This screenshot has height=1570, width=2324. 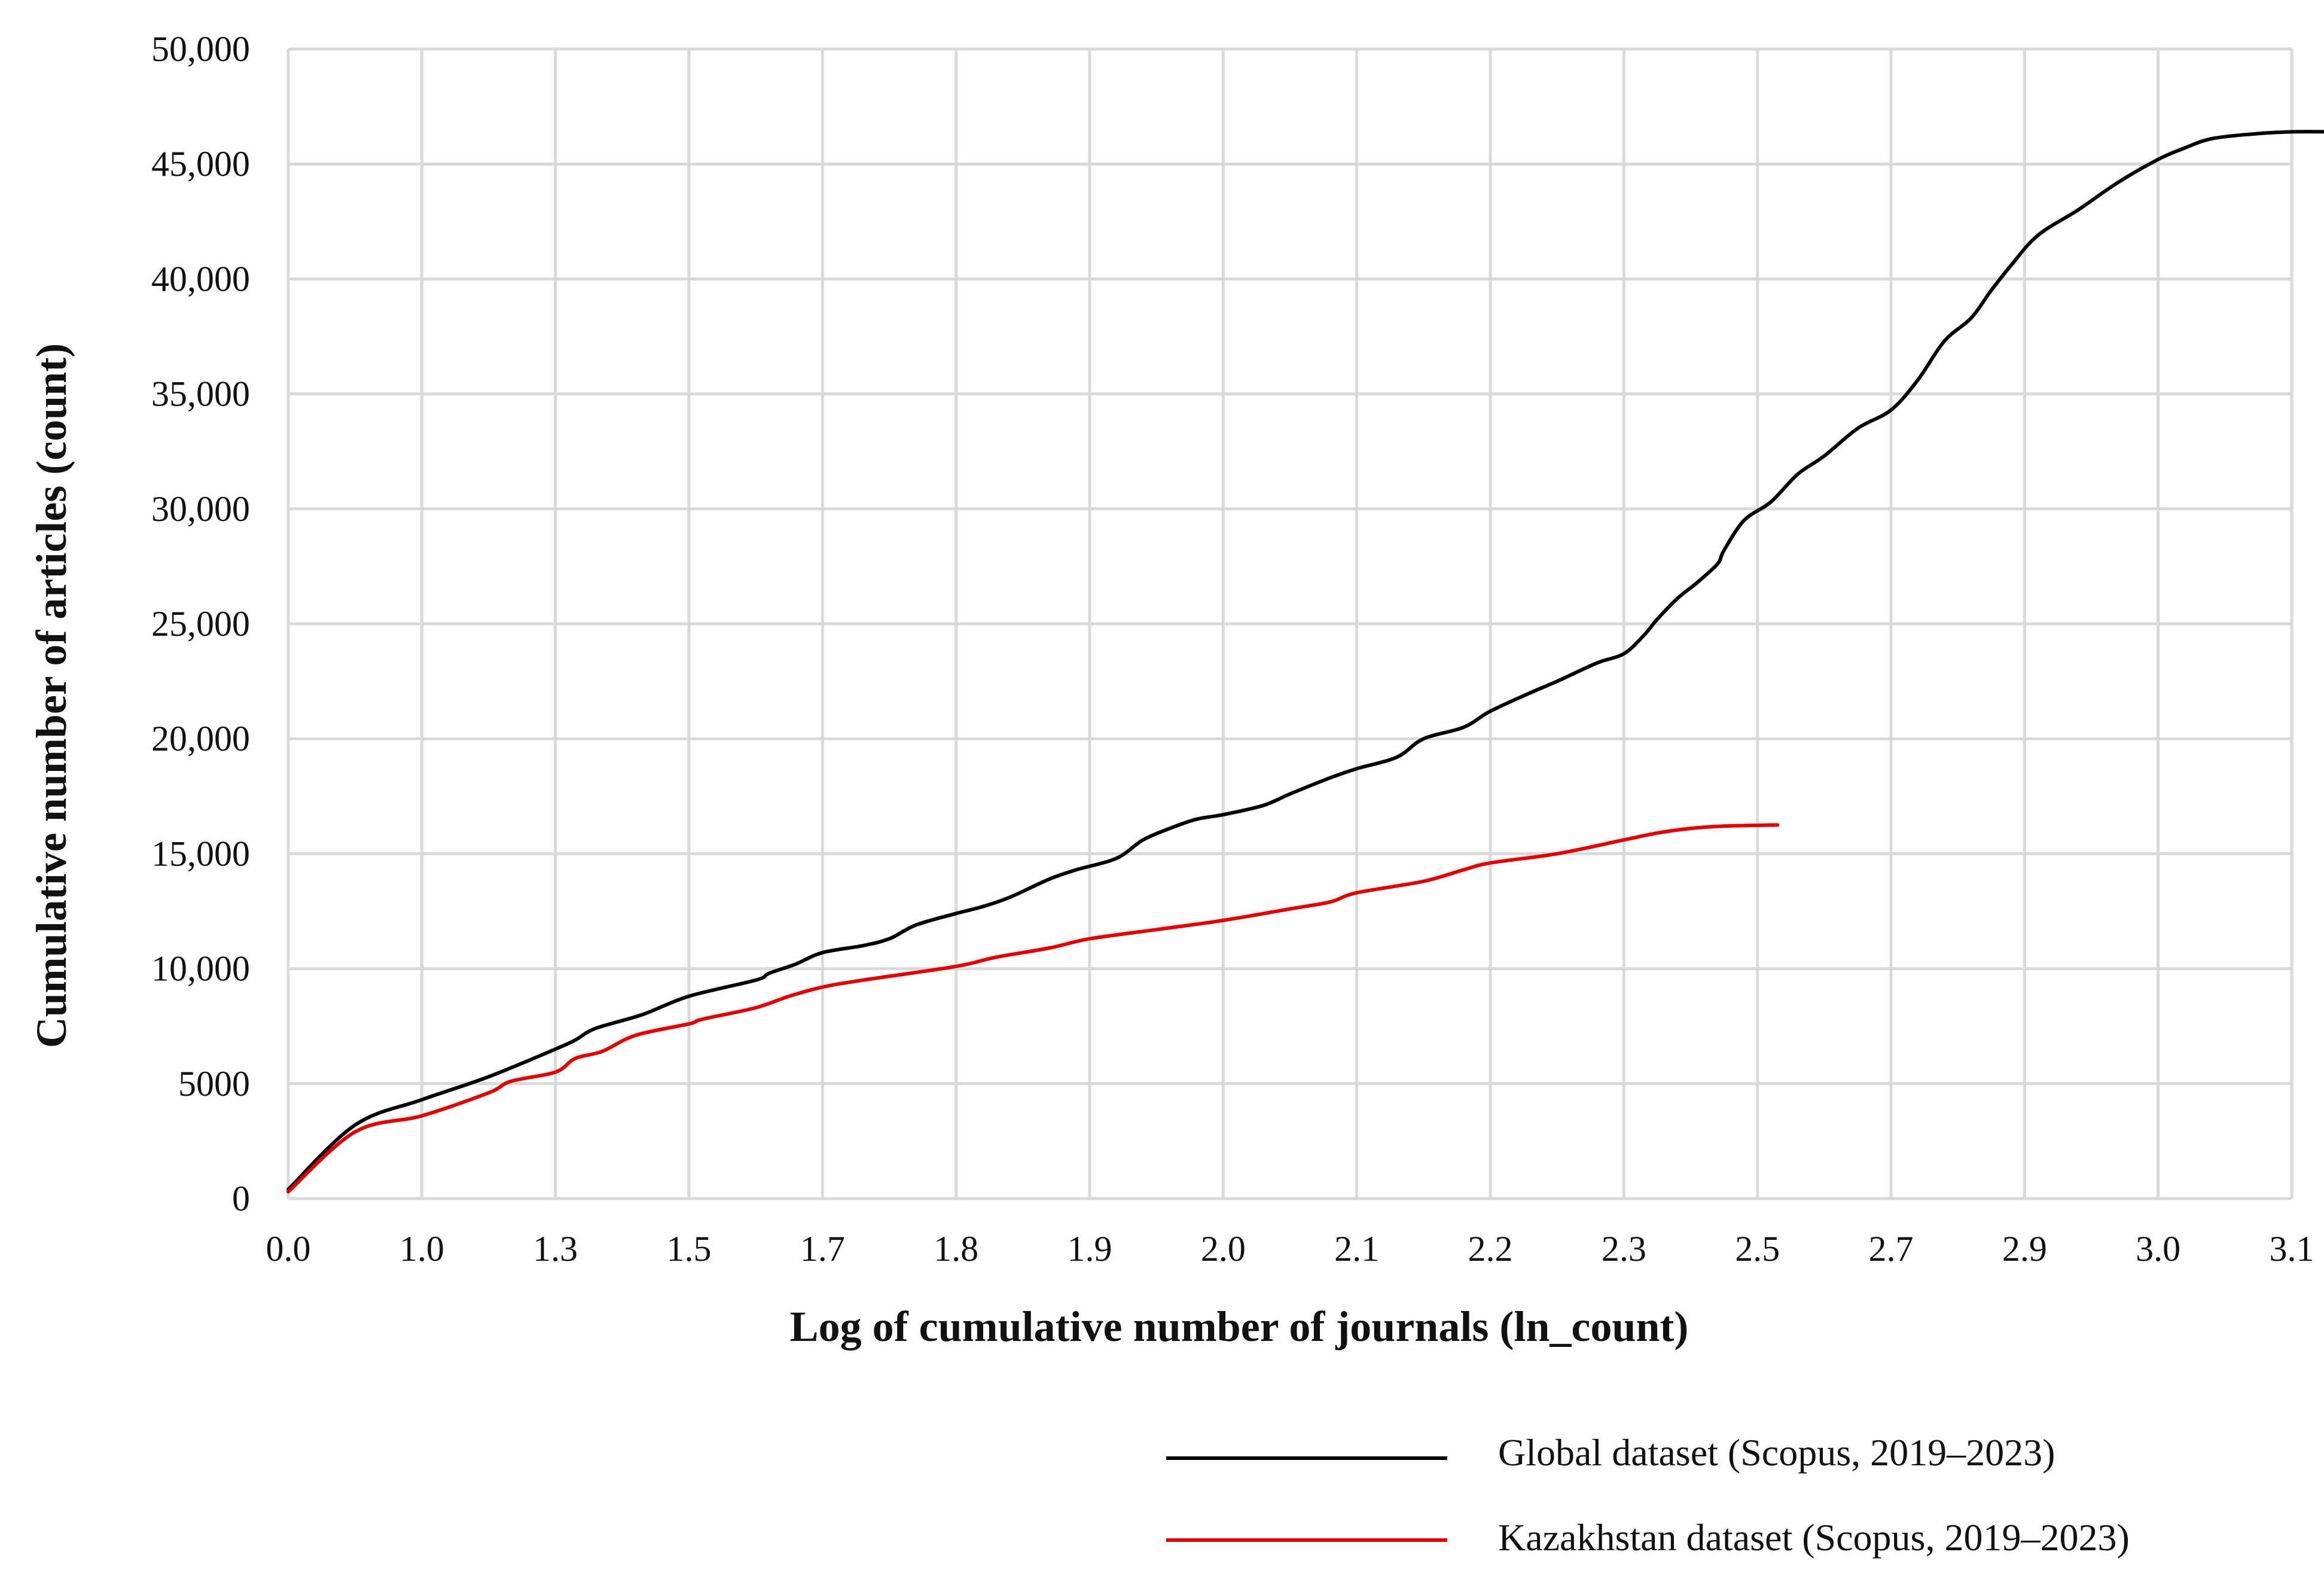 I want to click on x-tick-label: 2.9, so click(x=2025, y=1249).